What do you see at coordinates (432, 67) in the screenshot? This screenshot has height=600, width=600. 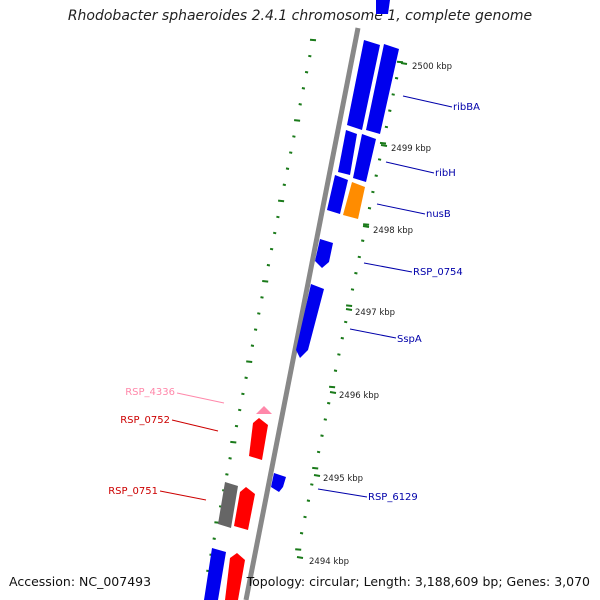 I see `kbp-label: 2500 kbp` at bounding box center [432, 67].